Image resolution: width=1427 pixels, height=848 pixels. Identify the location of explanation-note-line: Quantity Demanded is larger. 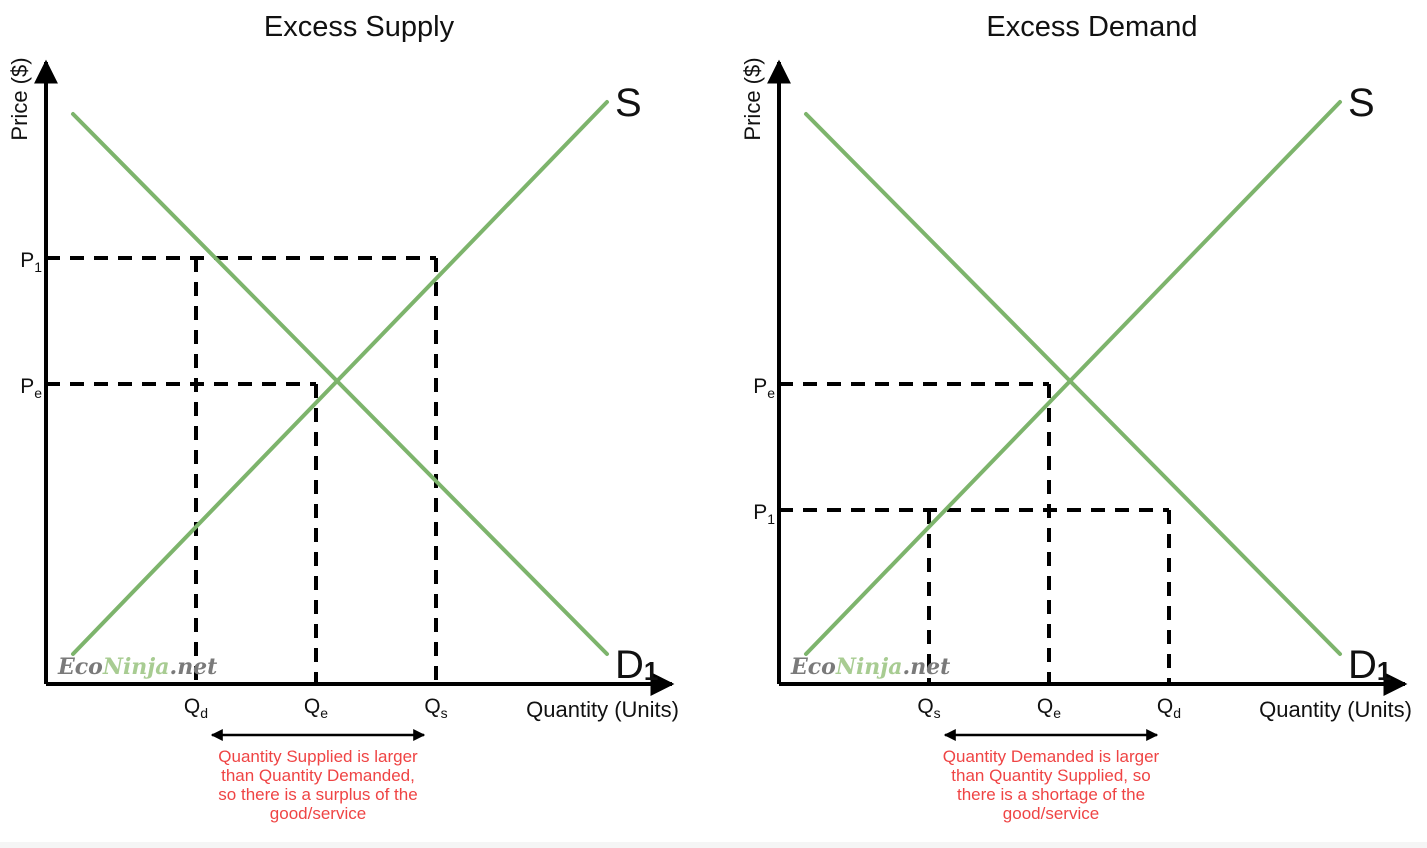
(1051, 756).